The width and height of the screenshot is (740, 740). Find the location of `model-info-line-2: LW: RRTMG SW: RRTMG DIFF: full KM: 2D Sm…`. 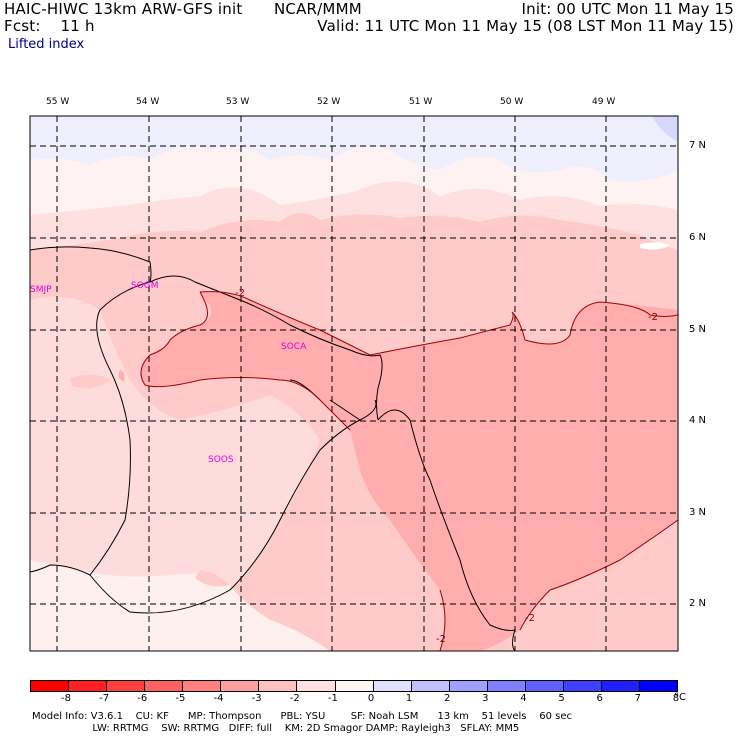

model-info-line-2: LW: RRTMG SW: RRTMG DIFF: full KM: 2D Sm… is located at coordinates (276, 728).